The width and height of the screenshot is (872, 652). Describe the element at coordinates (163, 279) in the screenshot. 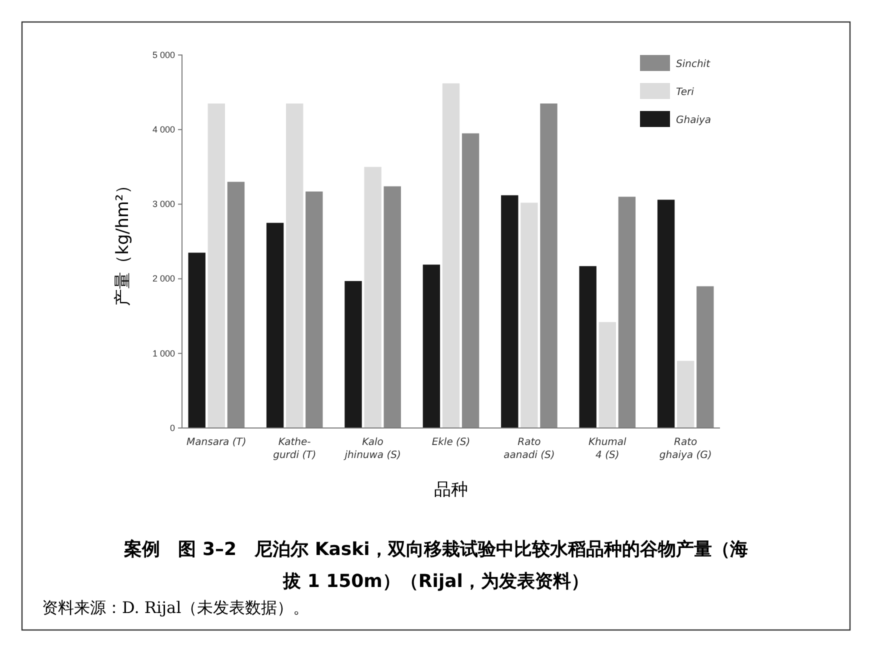

I see `y-tick-label: 2 000` at that location.